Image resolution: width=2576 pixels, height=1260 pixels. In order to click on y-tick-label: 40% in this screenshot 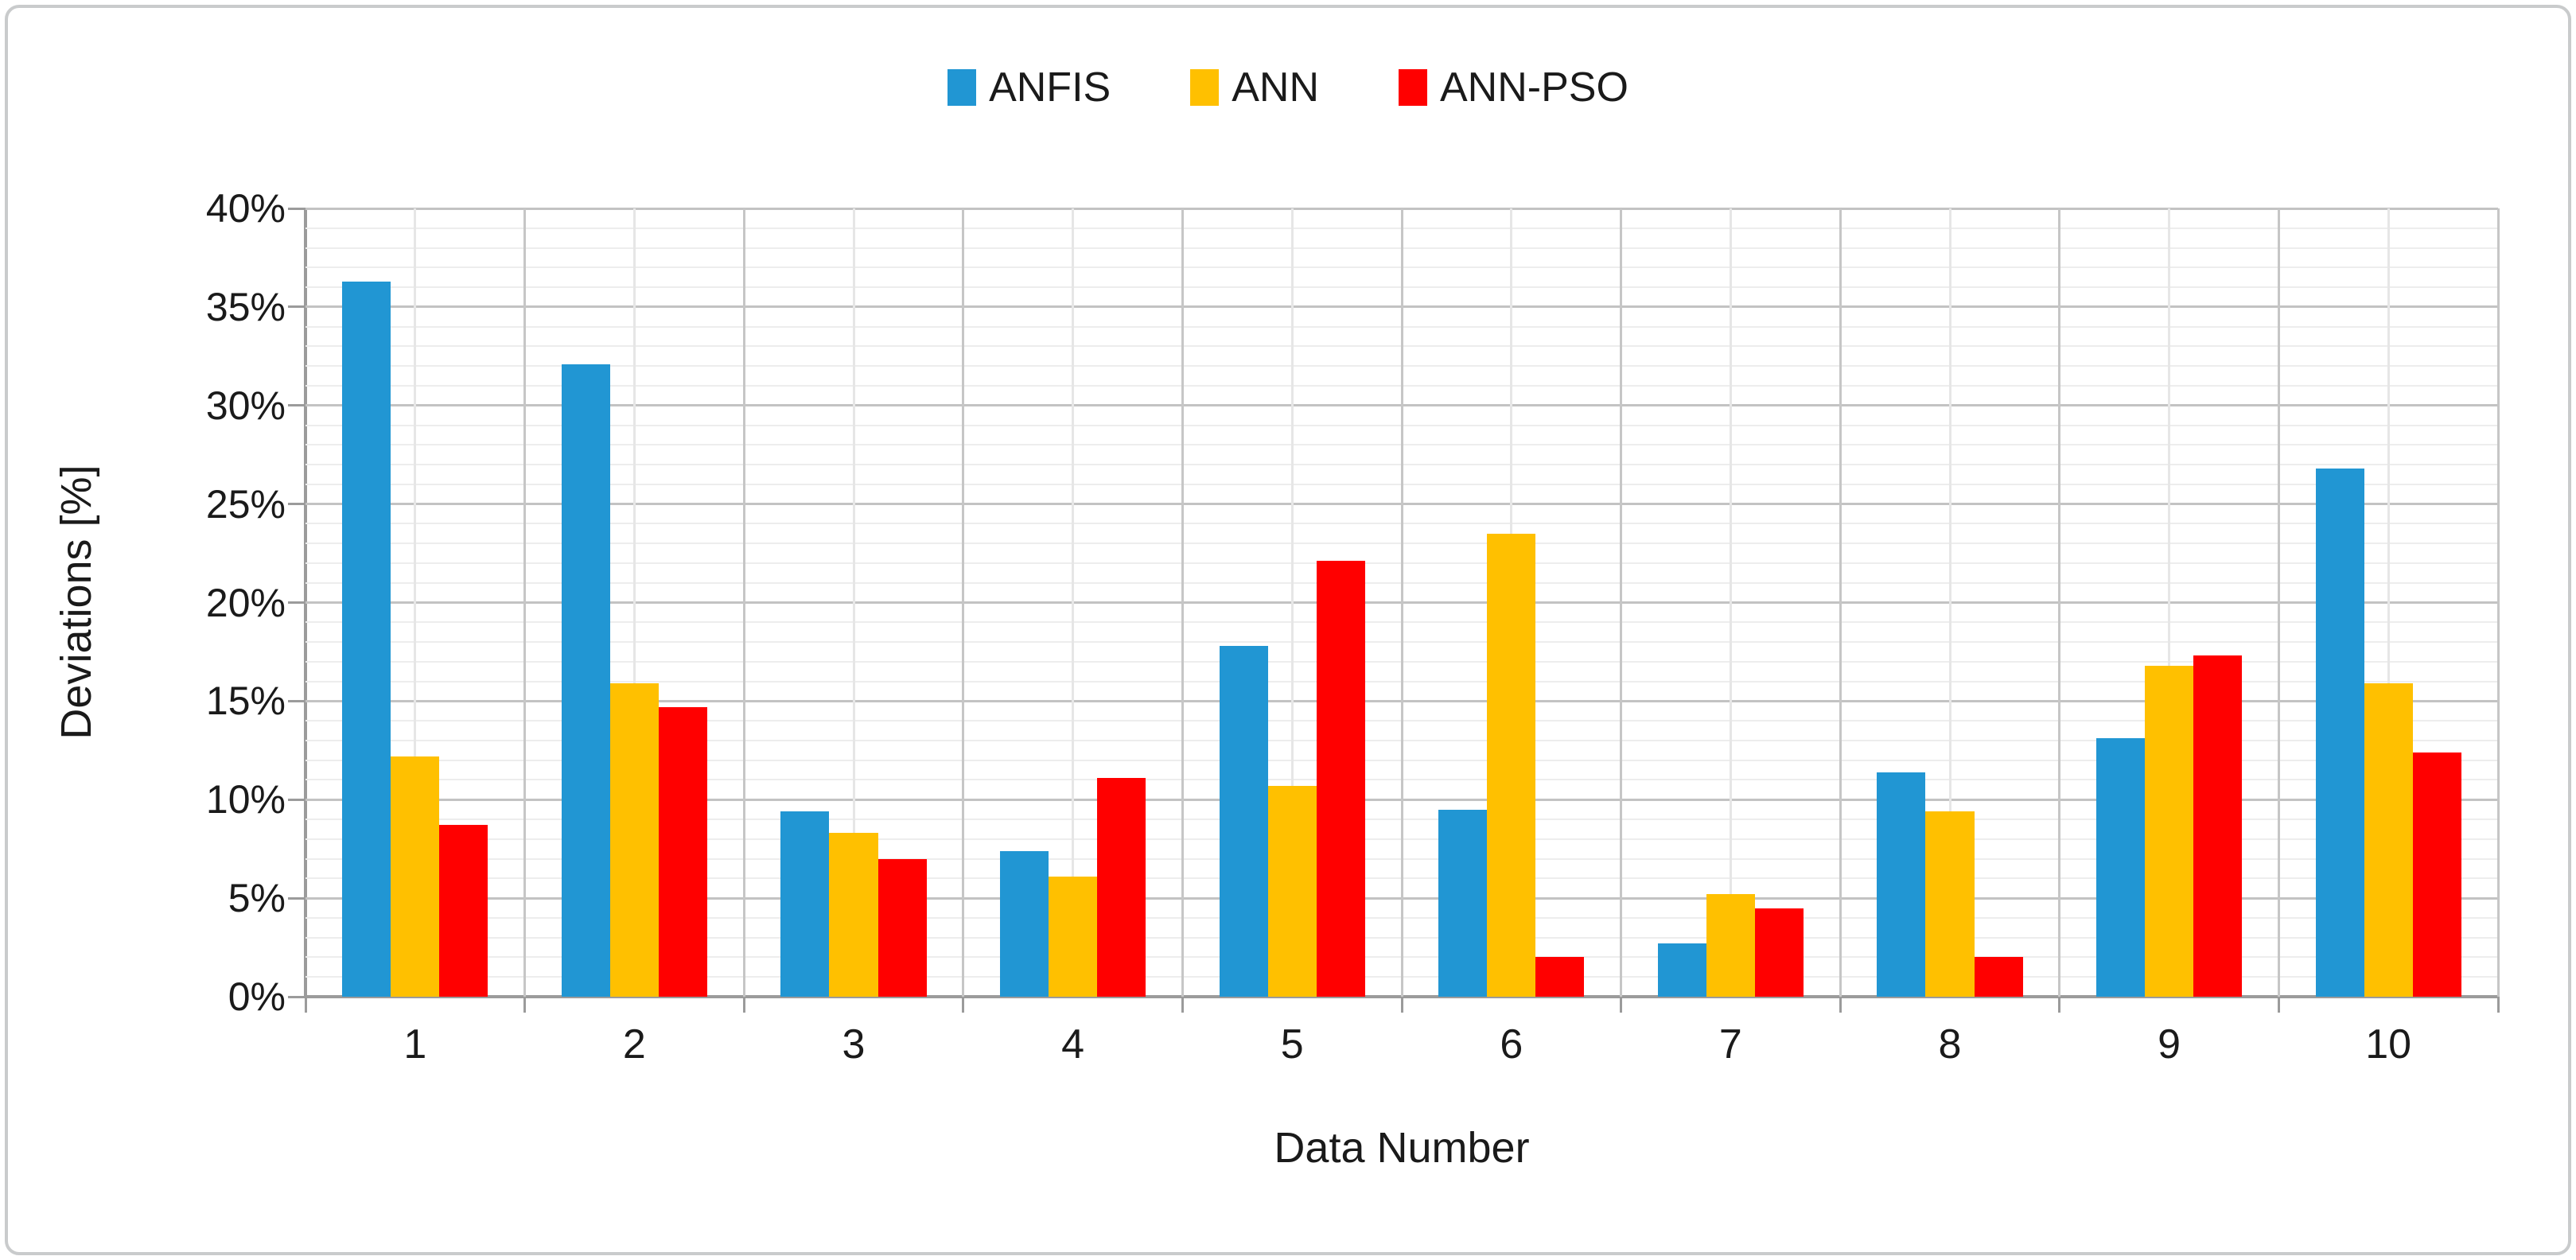, I will do `click(246, 208)`.